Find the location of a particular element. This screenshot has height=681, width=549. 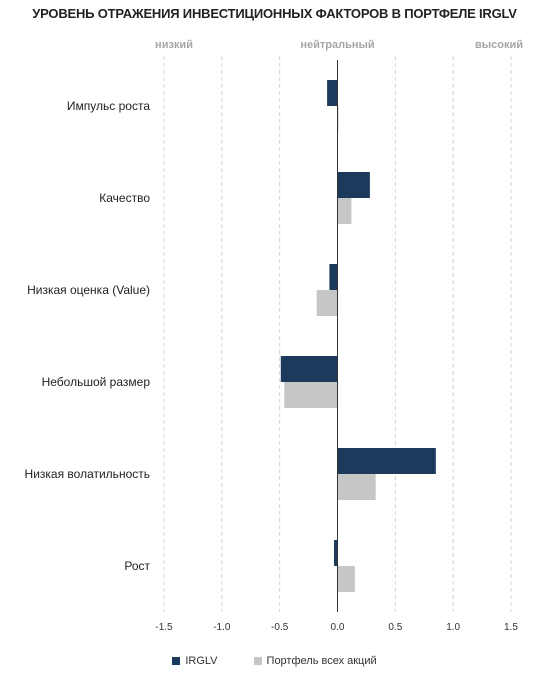

legend-swatch-irglv is located at coordinates (176, 661).